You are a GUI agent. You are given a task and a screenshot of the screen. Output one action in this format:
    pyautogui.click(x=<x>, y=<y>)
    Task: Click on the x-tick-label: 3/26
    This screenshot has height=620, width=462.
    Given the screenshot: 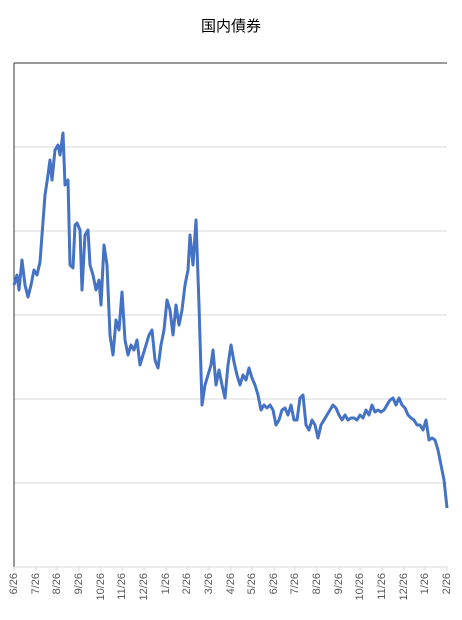 What is the action you would take?
    pyautogui.click(x=209, y=583)
    